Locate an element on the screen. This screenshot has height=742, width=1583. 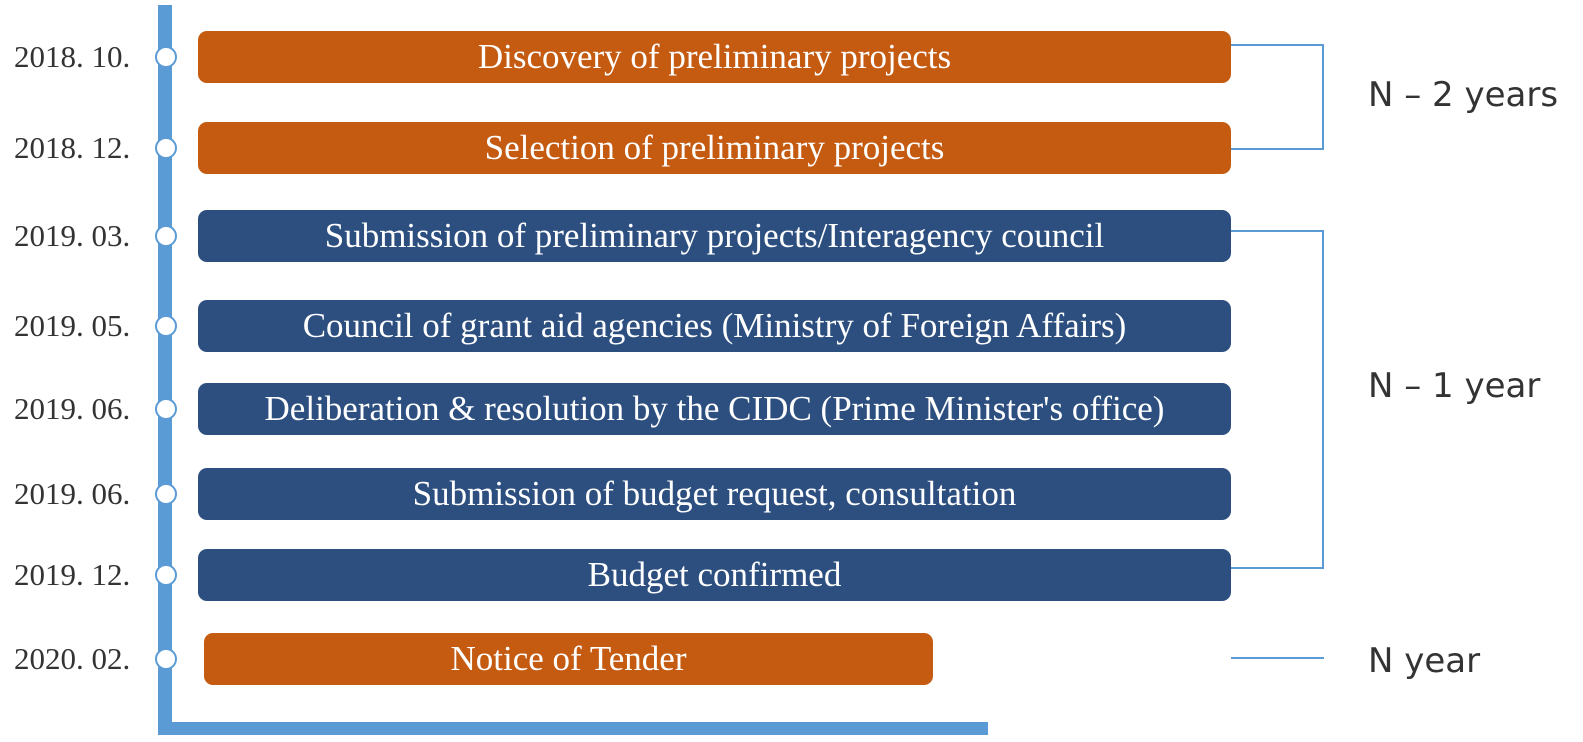
step-label: Discovery of preliminary projects is located at coordinates (714, 56).